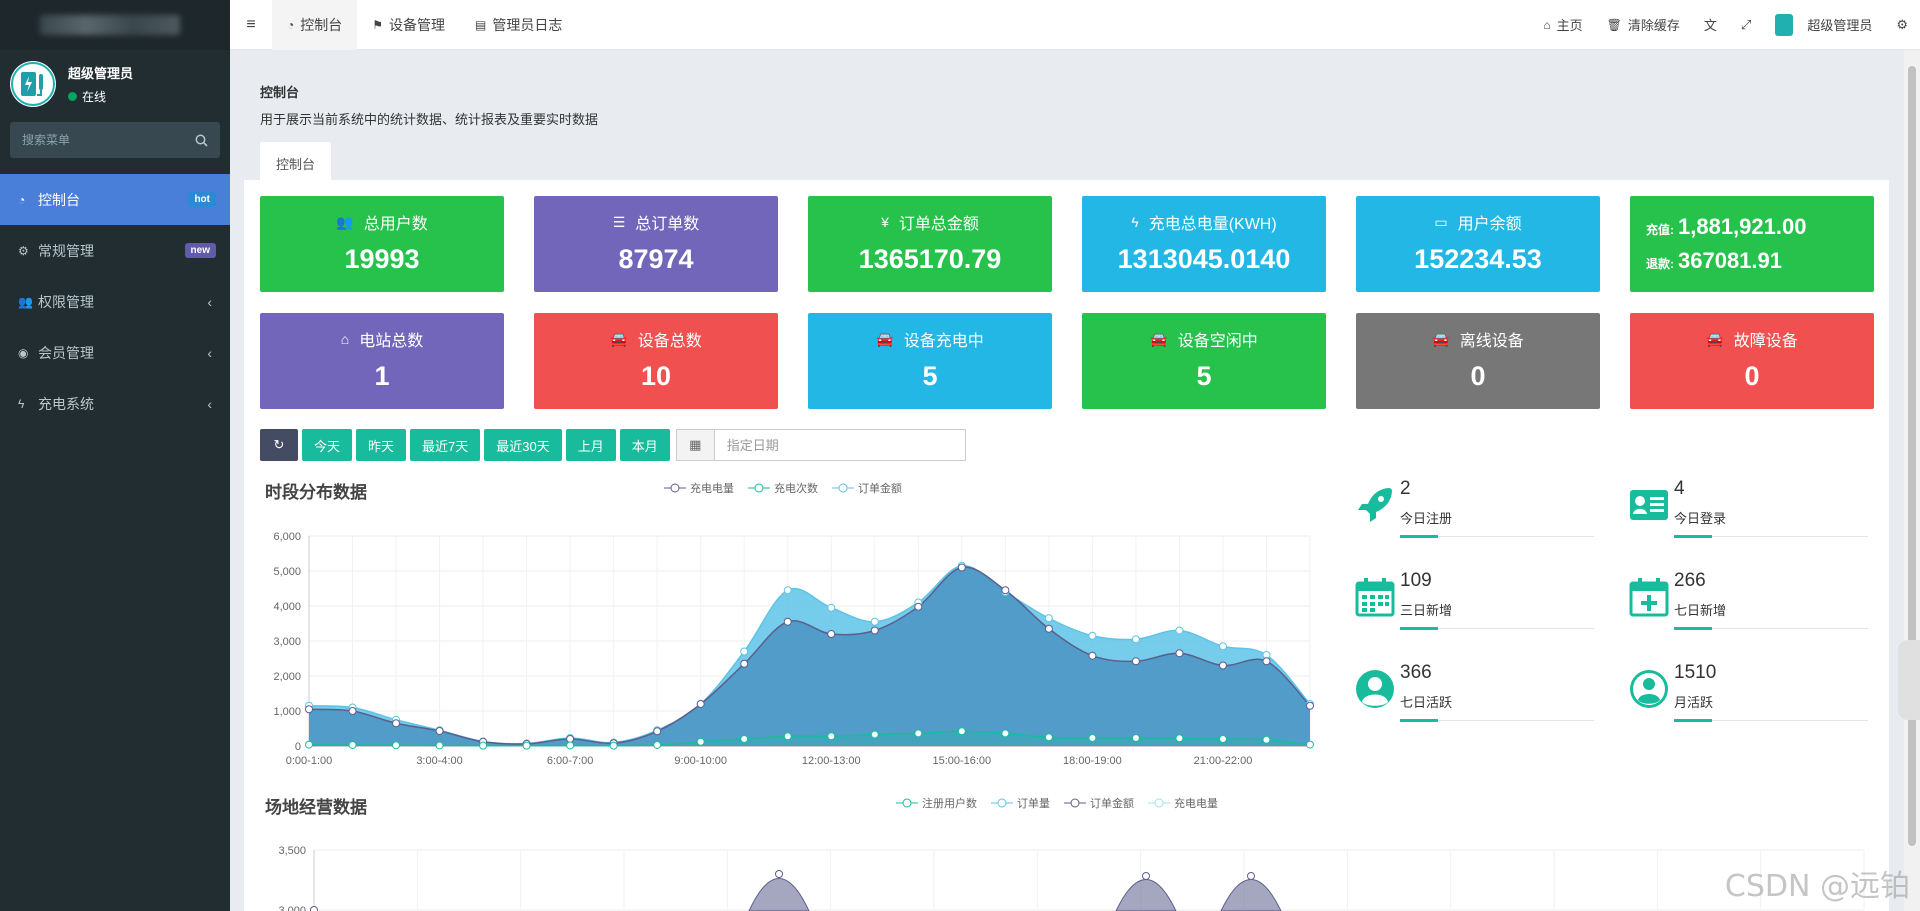 The width and height of the screenshot is (1920, 911). What do you see at coordinates (115, 84) in the screenshot?
I see `user-panel: 超级管理员 在线` at bounding box center [115, 84].